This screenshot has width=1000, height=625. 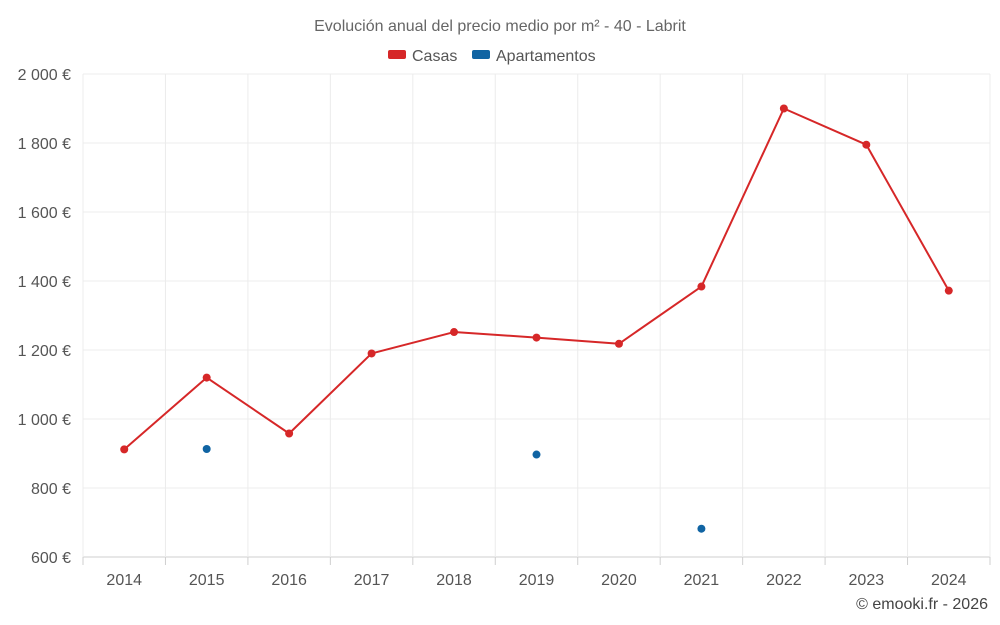 I want to click on legend-item-casas: Casas, so click(x=422, y=56).